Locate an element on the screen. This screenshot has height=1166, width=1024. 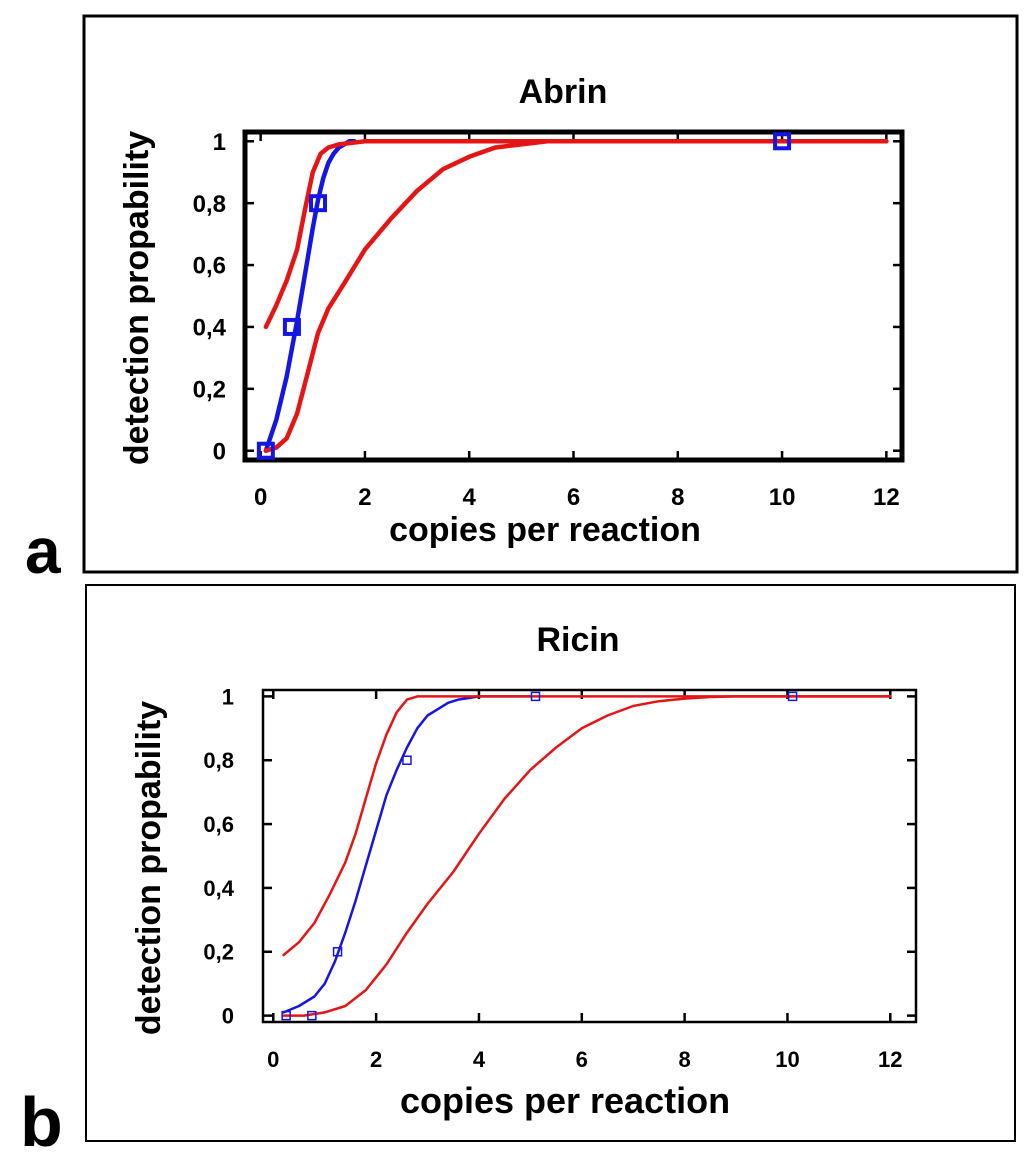
panel-label: a is located at coordinates (43, 551).